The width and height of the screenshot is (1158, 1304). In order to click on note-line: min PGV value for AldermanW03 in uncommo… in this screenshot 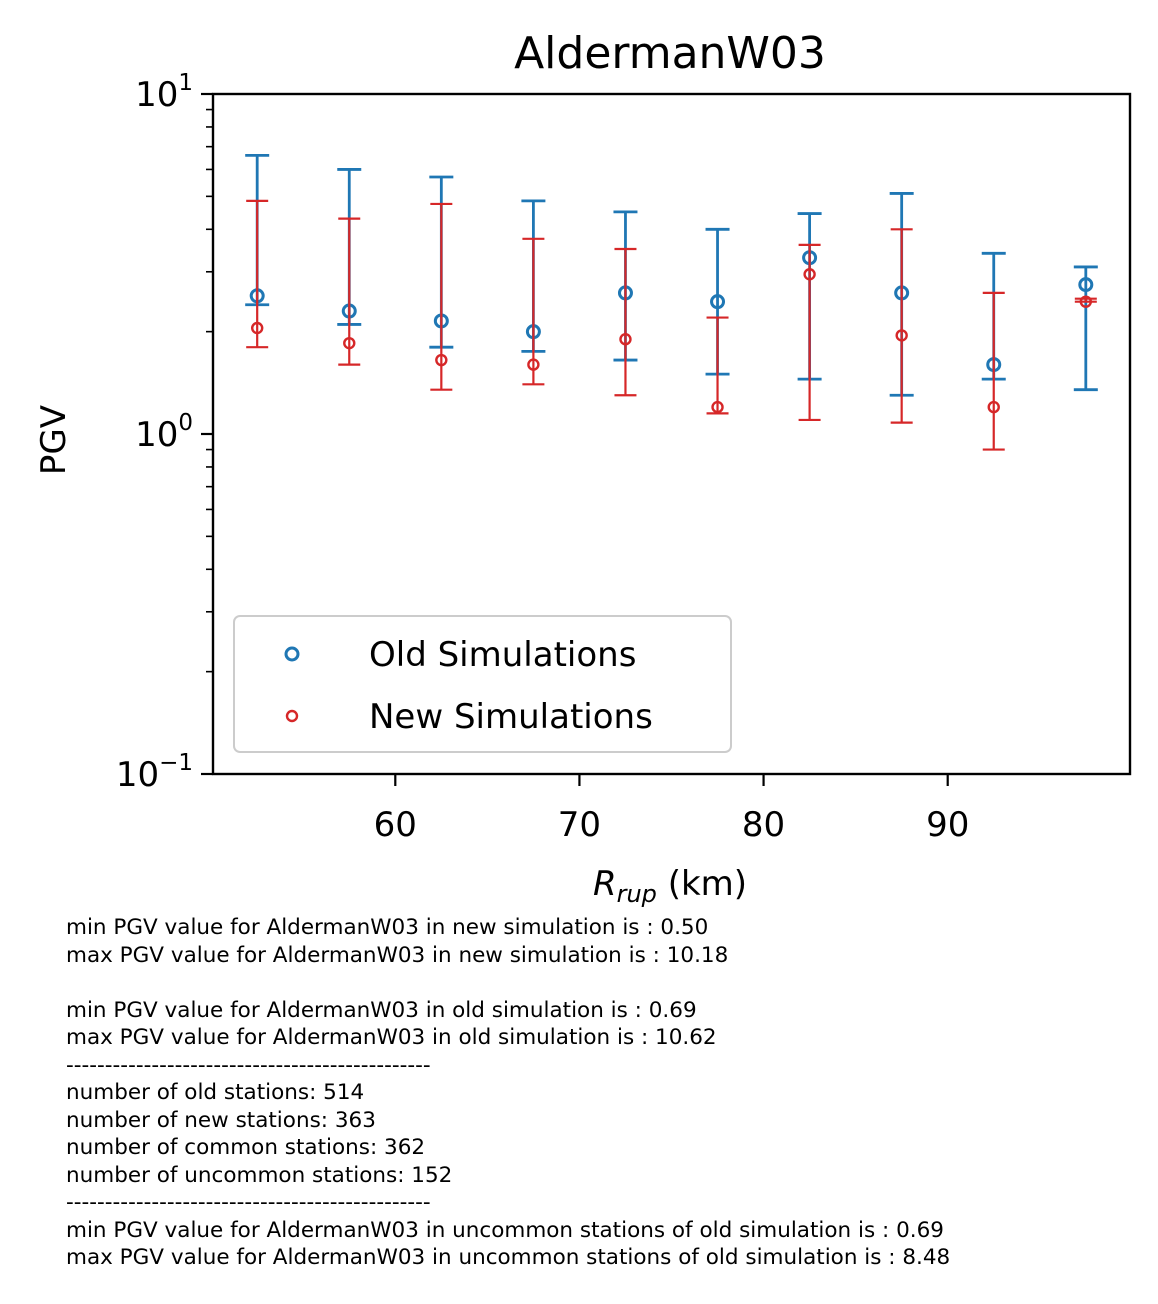, I will do `click(505, 1230)`.